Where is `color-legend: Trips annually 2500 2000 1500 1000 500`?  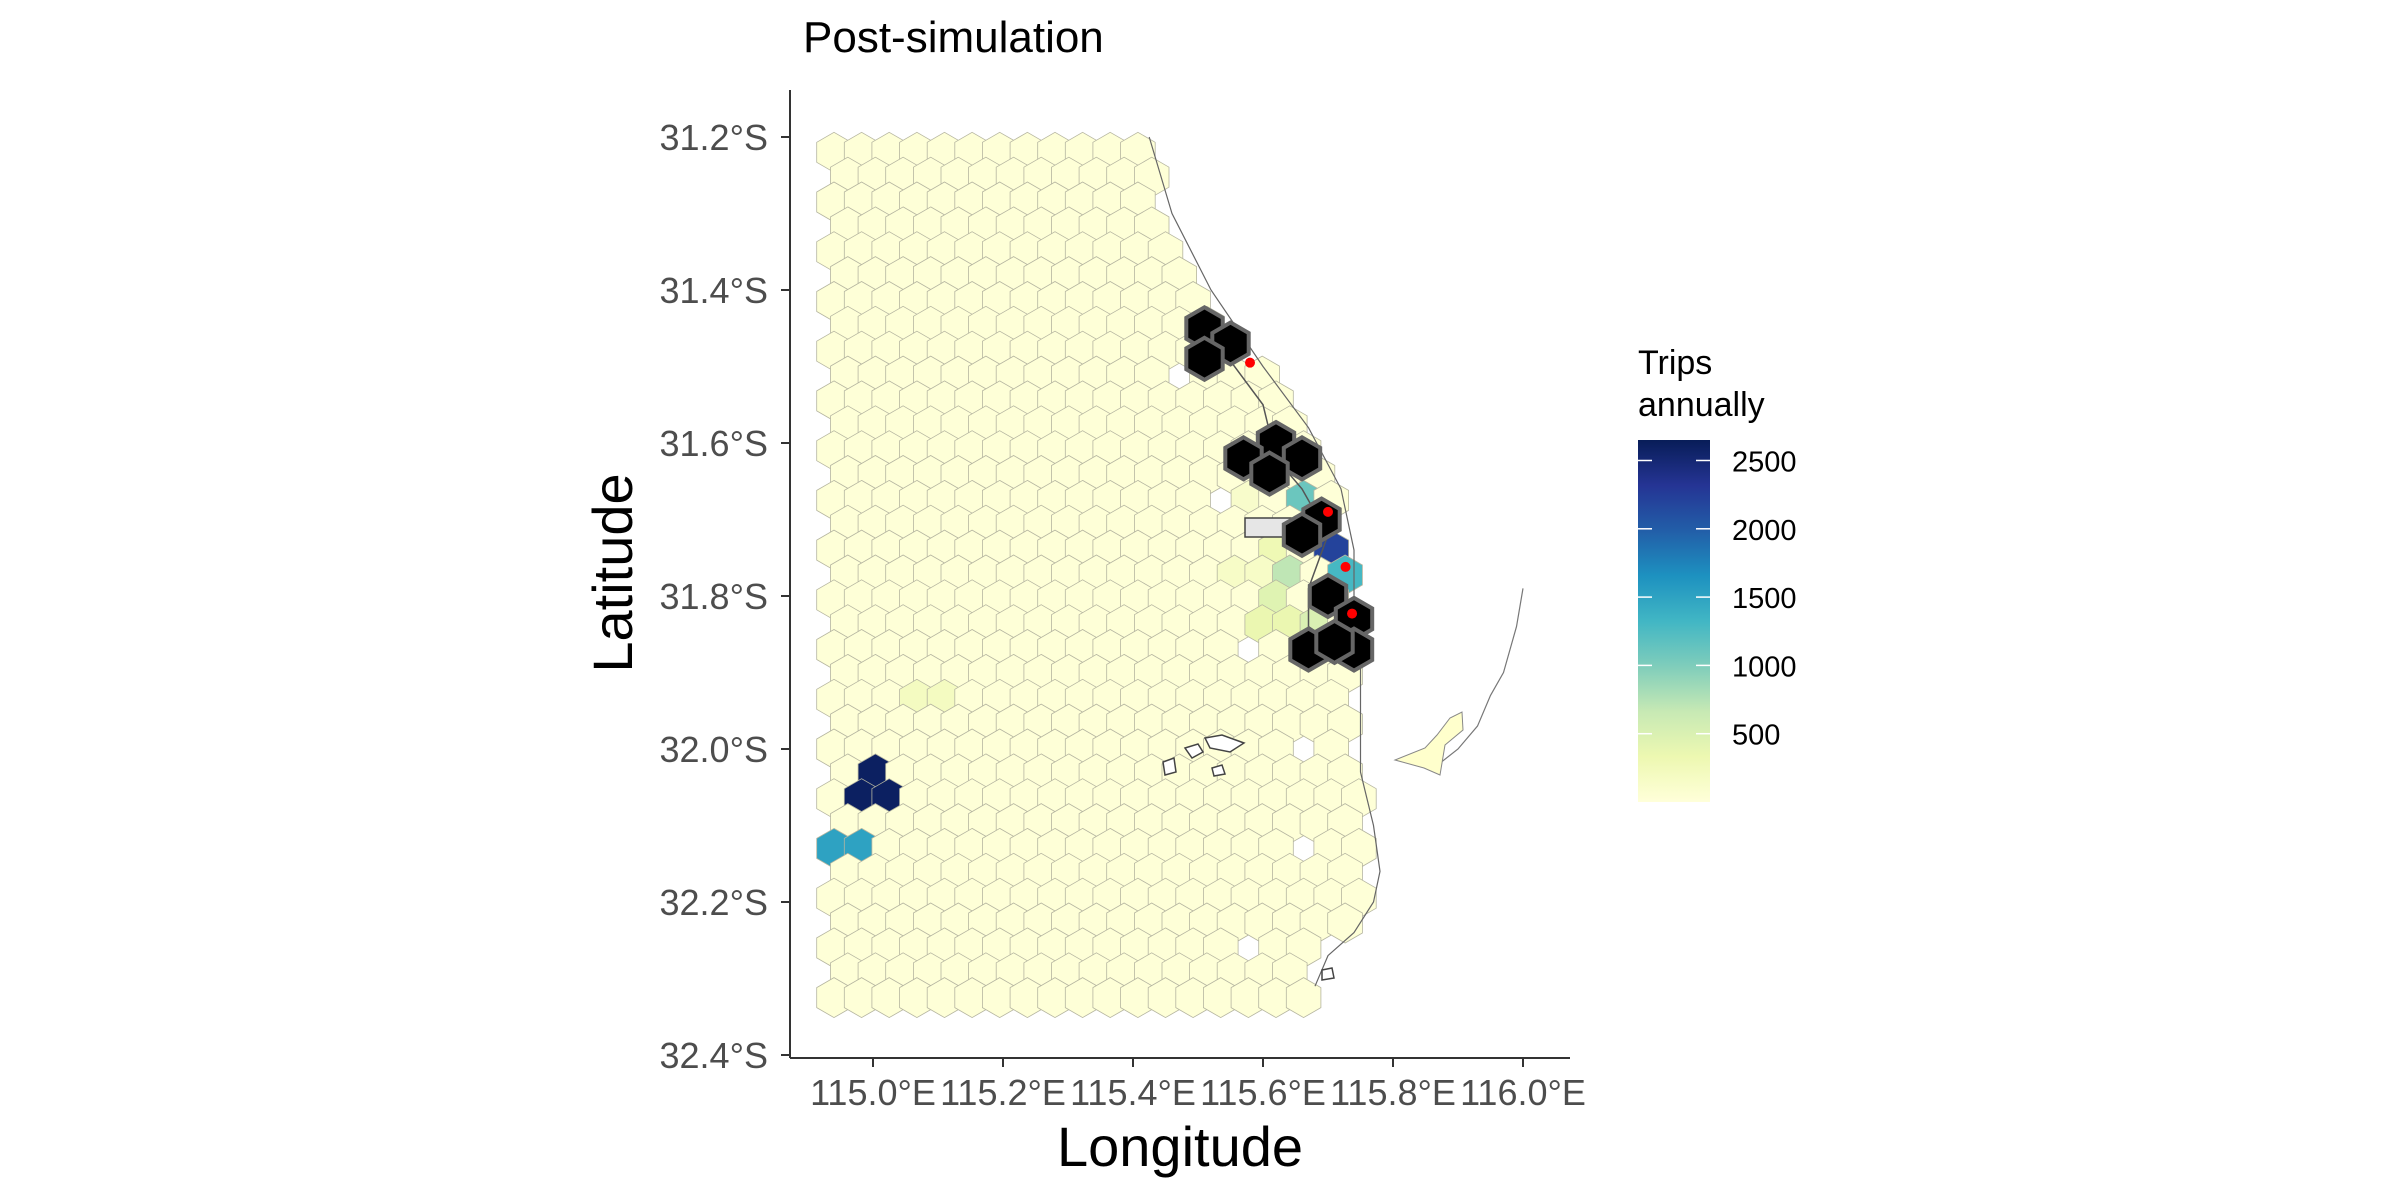
color-legend: Trips annually 2500 2000 1500 1000 500 is located at coordinates (1717, 573).